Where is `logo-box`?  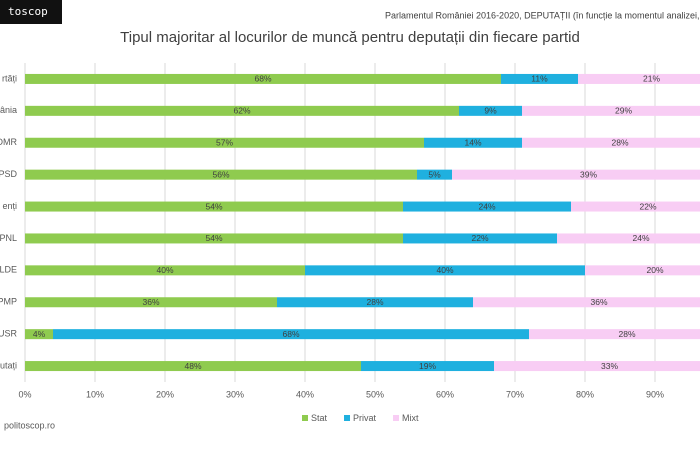 logo-box is located at coordinates (31, 12).